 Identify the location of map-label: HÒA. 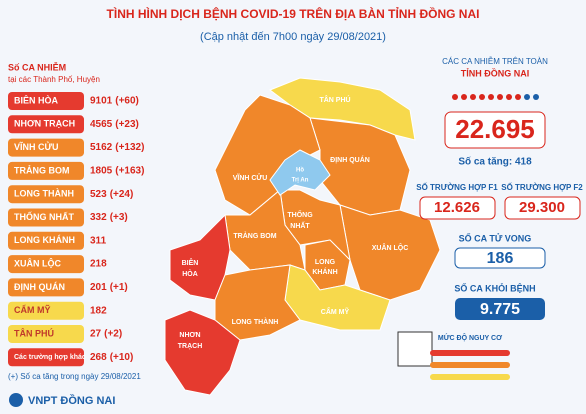
(190, 273).